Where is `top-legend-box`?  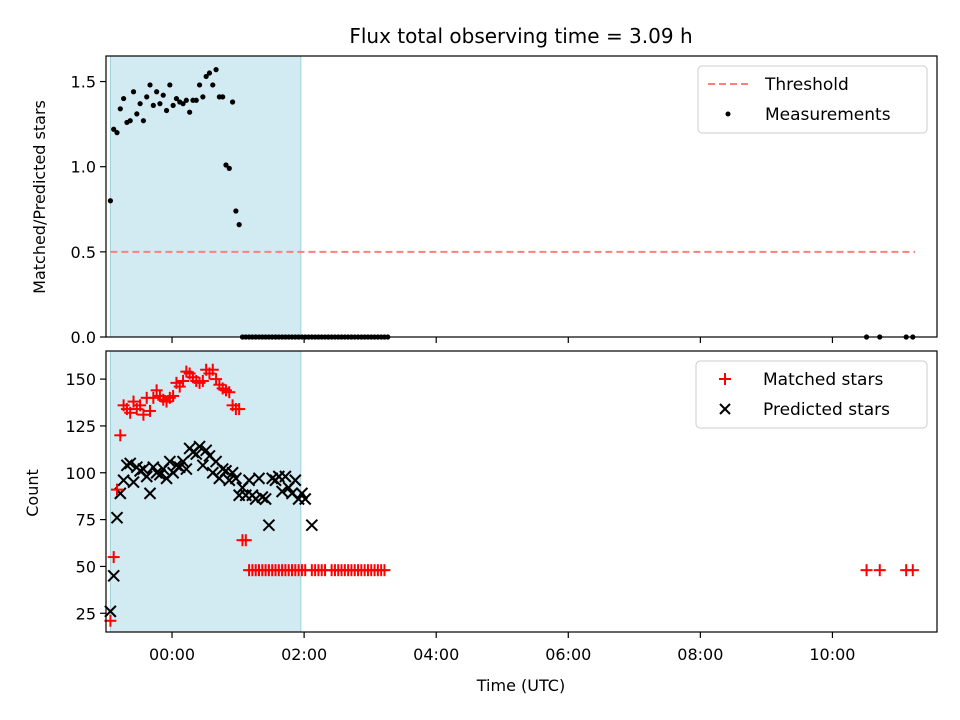
top-legend-box is located at coordinates (812, 99).